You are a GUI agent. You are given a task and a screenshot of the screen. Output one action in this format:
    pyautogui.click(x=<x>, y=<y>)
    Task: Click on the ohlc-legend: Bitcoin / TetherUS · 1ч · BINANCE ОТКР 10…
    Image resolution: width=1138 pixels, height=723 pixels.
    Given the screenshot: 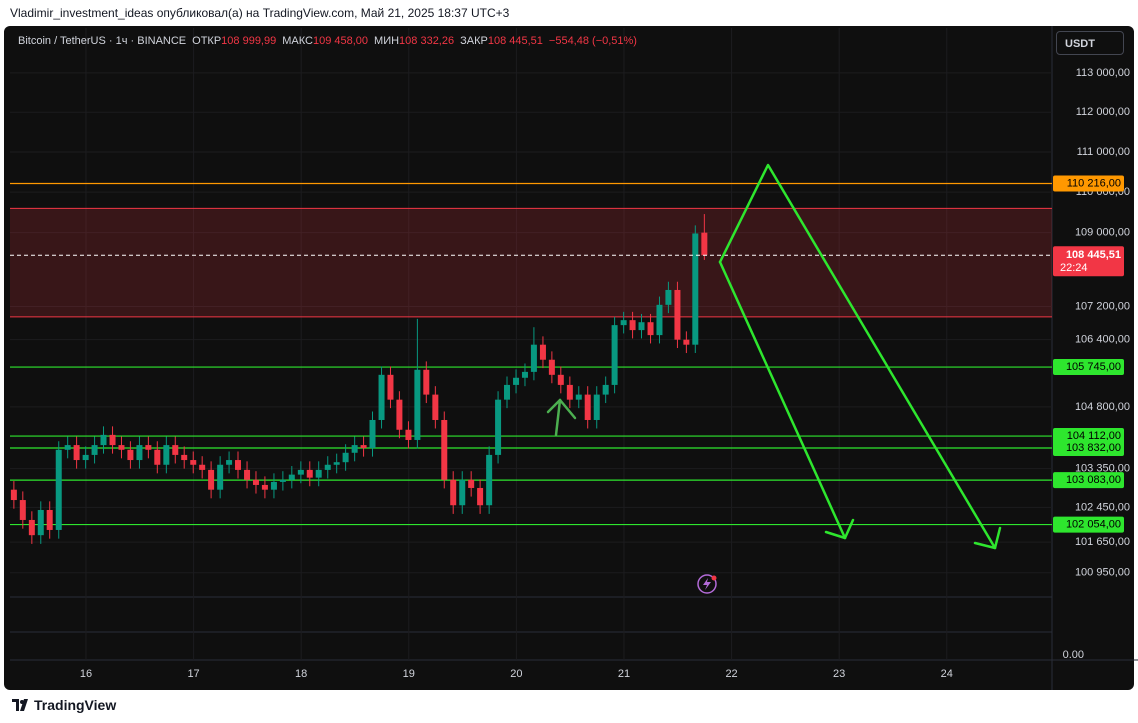 What is the action you would take?
    pyautogui.click(x=327, y=41)
    